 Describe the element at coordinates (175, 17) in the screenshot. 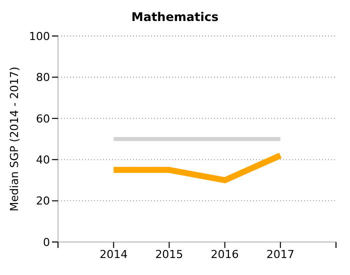

I see `chart-title: Mathematics` at that location.